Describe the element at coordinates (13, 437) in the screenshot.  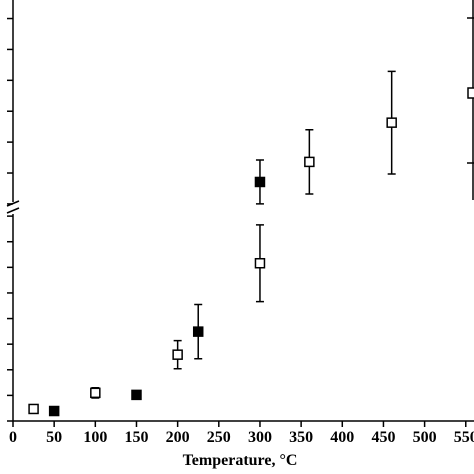
I see `x-tick-label: 0` at that location.